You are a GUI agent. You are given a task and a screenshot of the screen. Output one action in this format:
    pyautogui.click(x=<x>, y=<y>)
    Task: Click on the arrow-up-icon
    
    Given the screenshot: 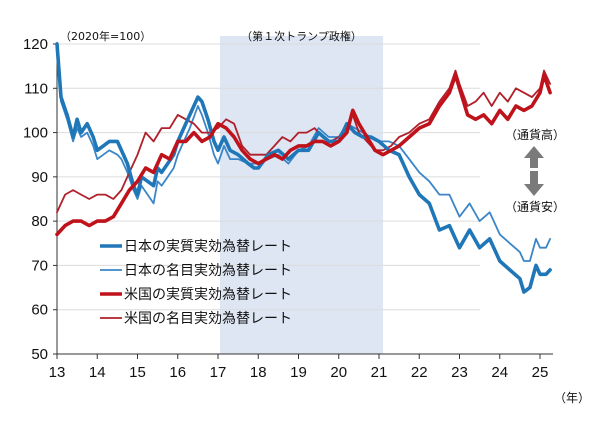 What is the action you would take?
    pyautogui.click(x=534, y=157)
    